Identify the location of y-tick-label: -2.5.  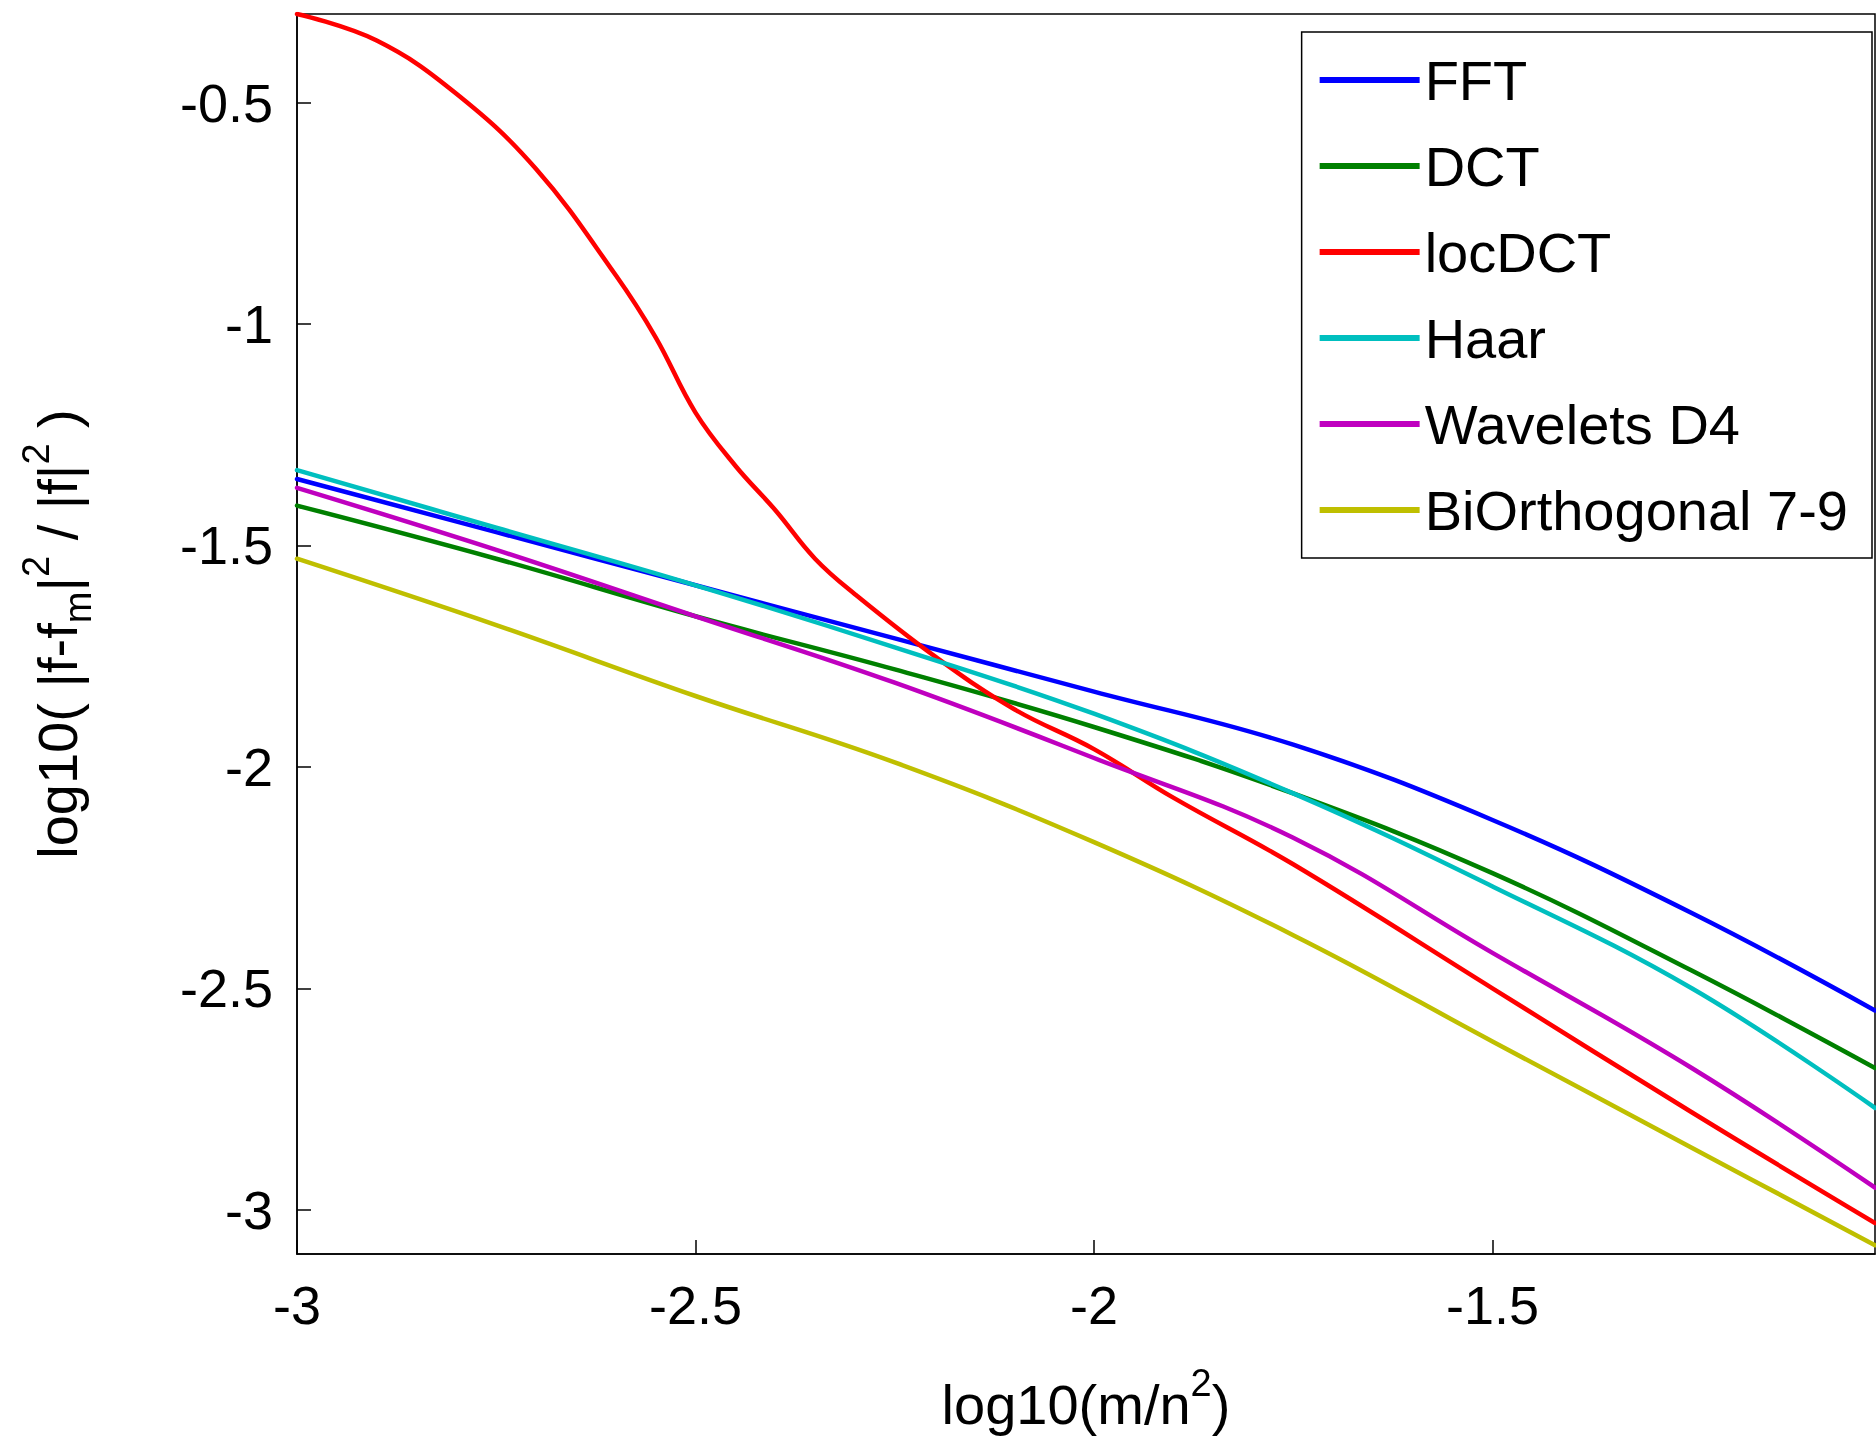
(226, 988).